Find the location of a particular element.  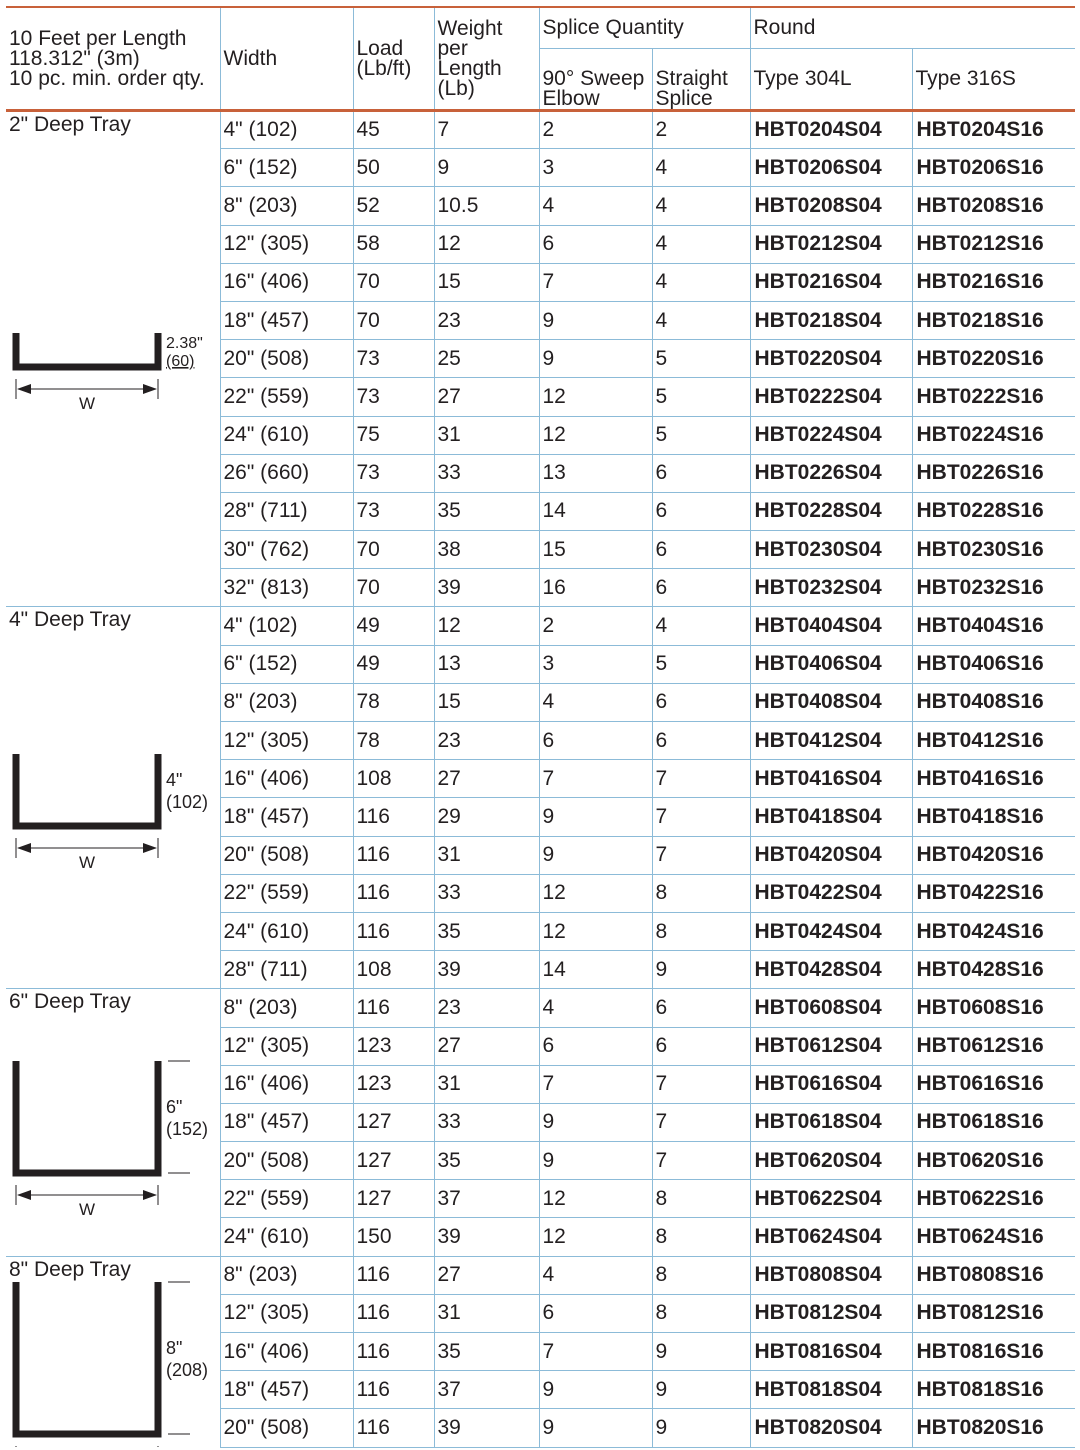

table-row: 16" (406) 116 35 7 9 HBT0816S04 HBT0816S16 is located at coordinates (541, 1352).